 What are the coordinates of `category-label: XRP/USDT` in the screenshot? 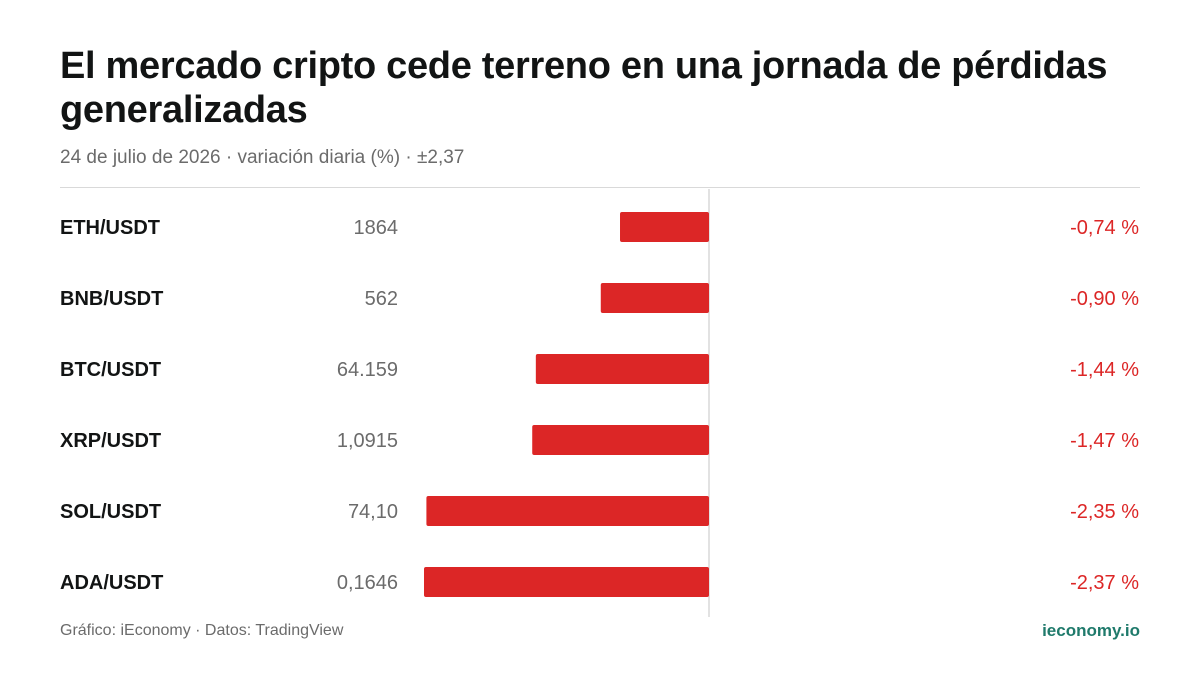 It's located at (110, 441).